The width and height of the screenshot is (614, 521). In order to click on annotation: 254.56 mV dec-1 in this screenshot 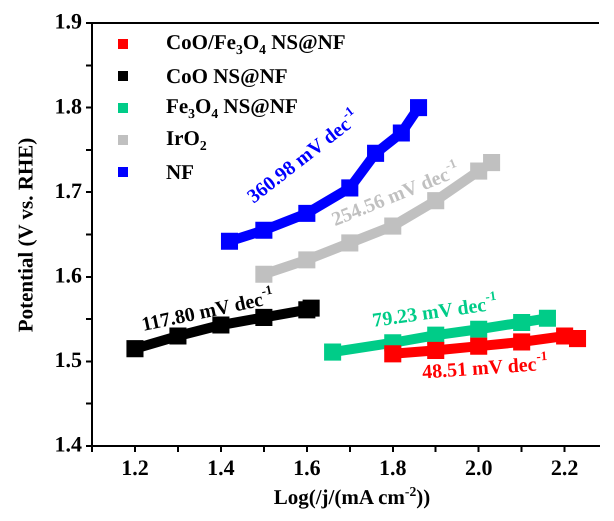, I will do `click(393, 193)`.